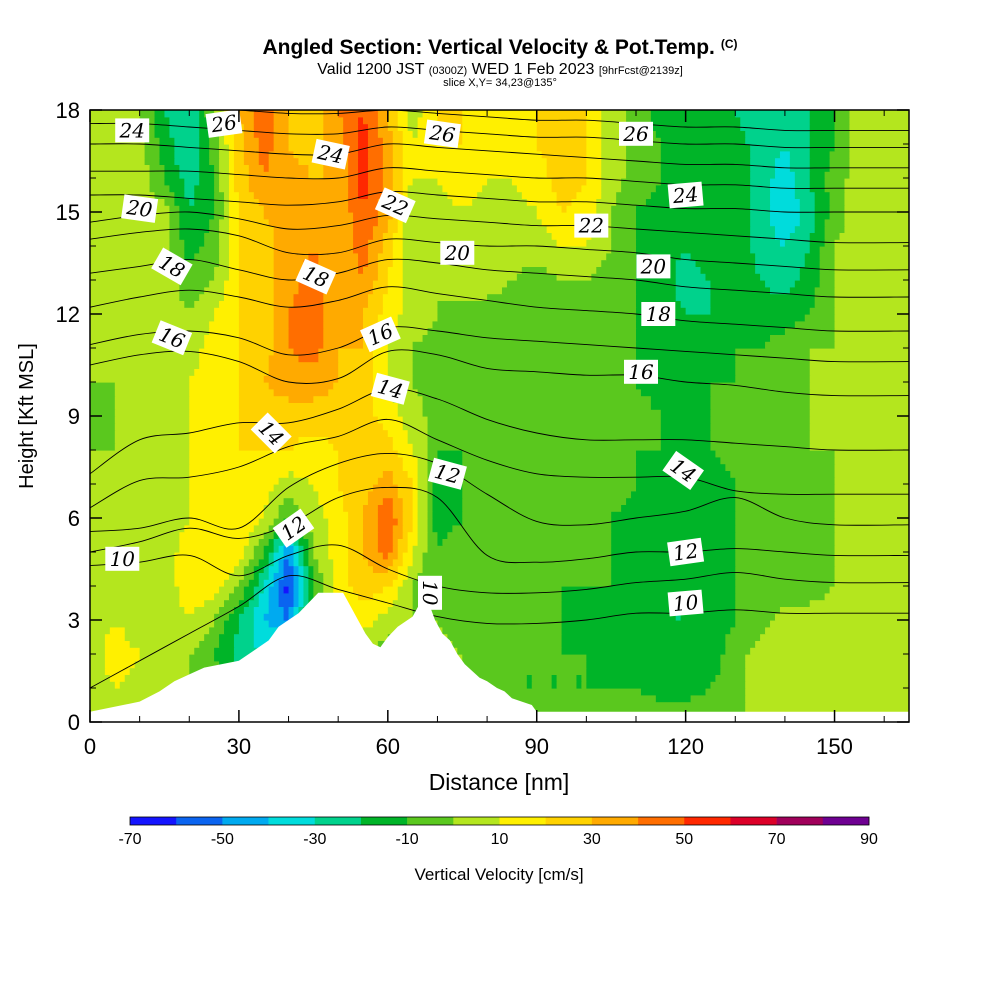  Describe the element at coordinates (380, 334) in the screenshot. I see `contour-label-box` at that location.